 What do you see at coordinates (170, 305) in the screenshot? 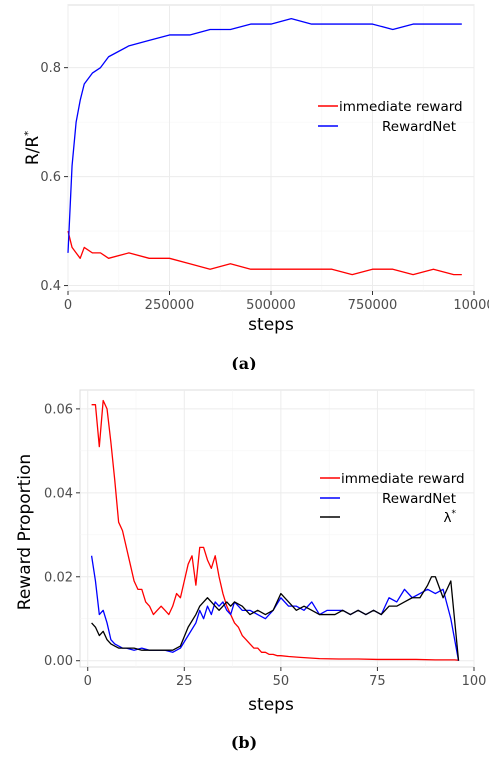
I see `x-tick-label: 250000` at bounding box center [170, 305].